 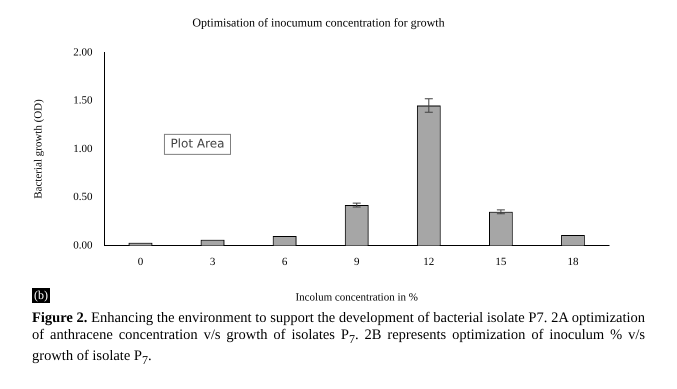 What do you see at coordinates (83, 197) in the screenshot?
I see `y-tick-label: 0.50` at bounding box center [83, 197].